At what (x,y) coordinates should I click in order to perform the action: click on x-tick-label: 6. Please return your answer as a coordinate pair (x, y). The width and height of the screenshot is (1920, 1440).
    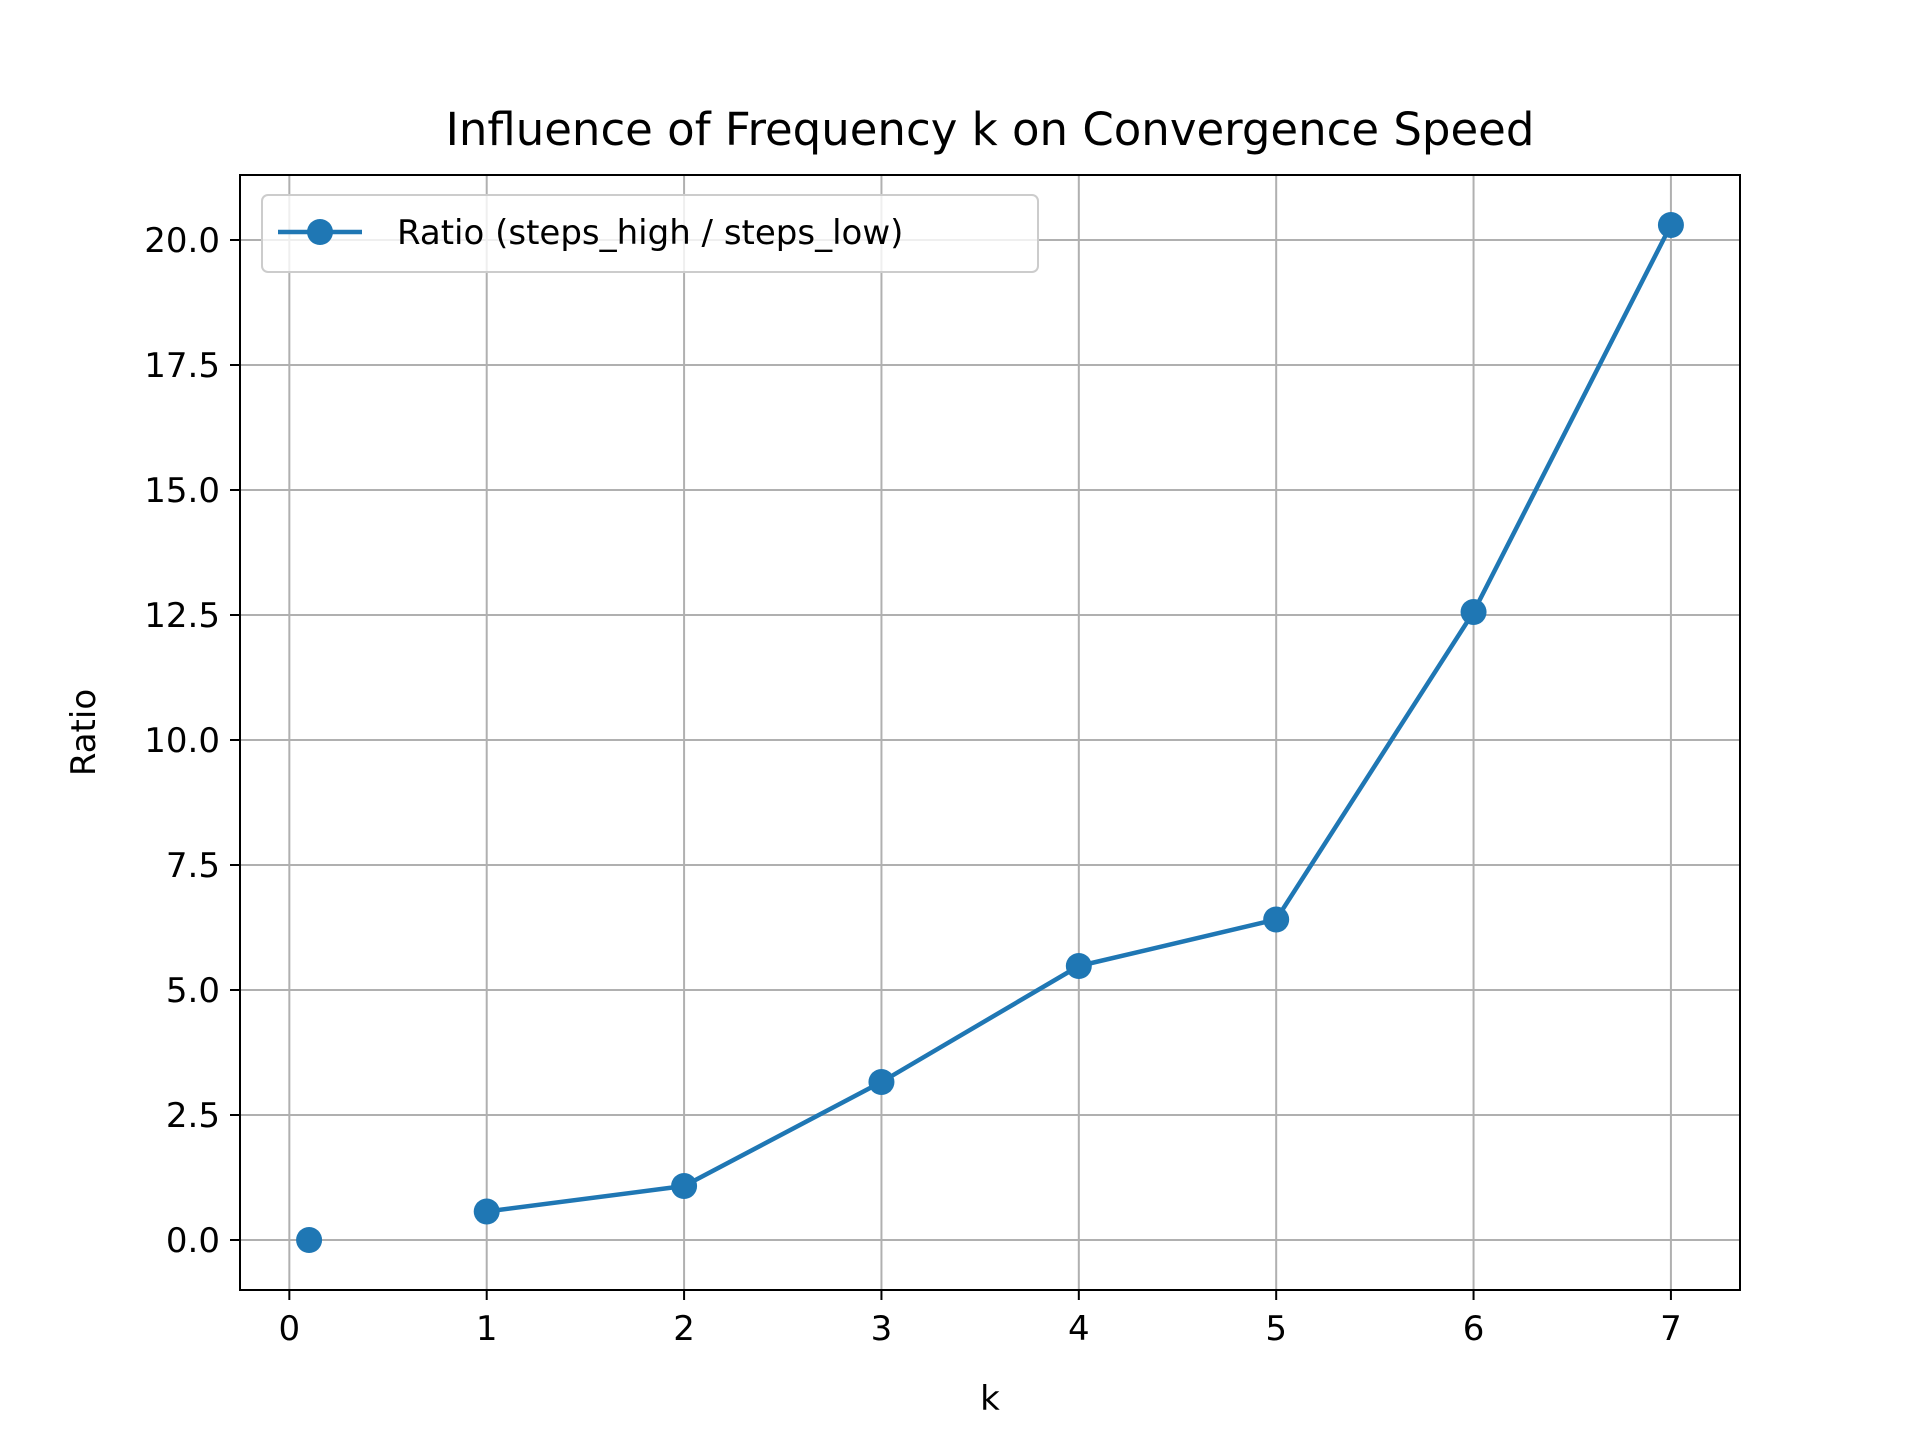
    Looking at the image, I should click on (1474, 1329).